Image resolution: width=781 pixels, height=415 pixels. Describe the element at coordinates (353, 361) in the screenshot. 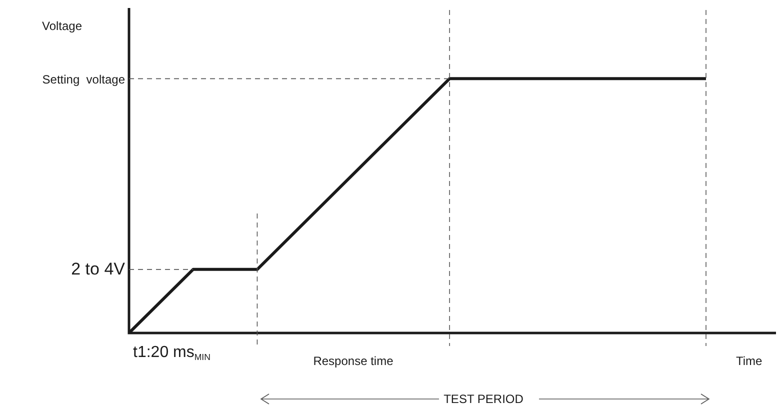

I see `text: Response time` at that location.